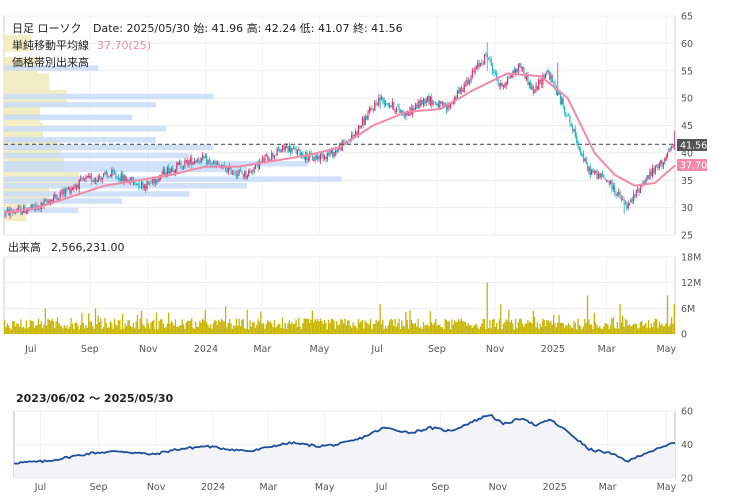 Image resolution: width=733 pixels, height=500 pixels. What do you see at coordinates (156, 487) in the screenshot?
I see `overview-x-axis-tick: Nov` at bounding box center [156, 487].